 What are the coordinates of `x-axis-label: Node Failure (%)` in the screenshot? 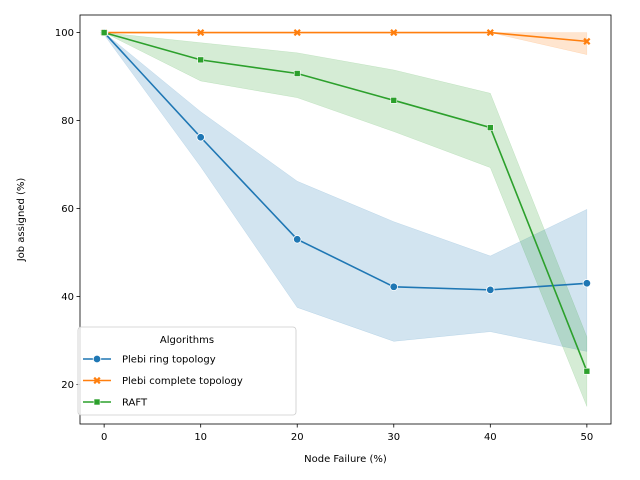 It's located at (345, 459).